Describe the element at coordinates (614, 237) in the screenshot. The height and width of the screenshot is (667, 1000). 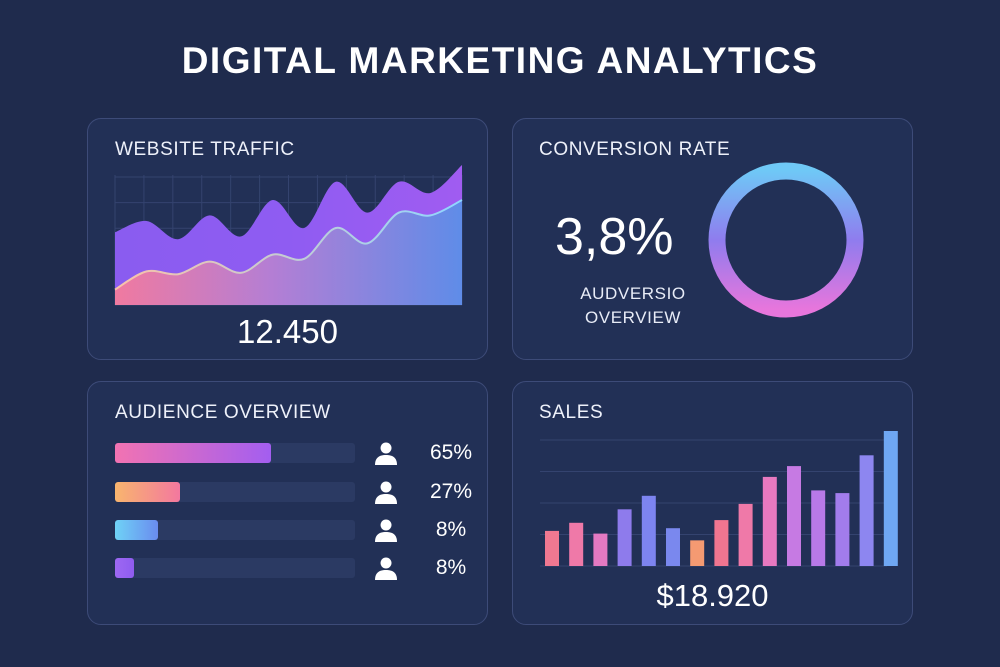
I see `conversion-rate-value: 3,8%` at that location.